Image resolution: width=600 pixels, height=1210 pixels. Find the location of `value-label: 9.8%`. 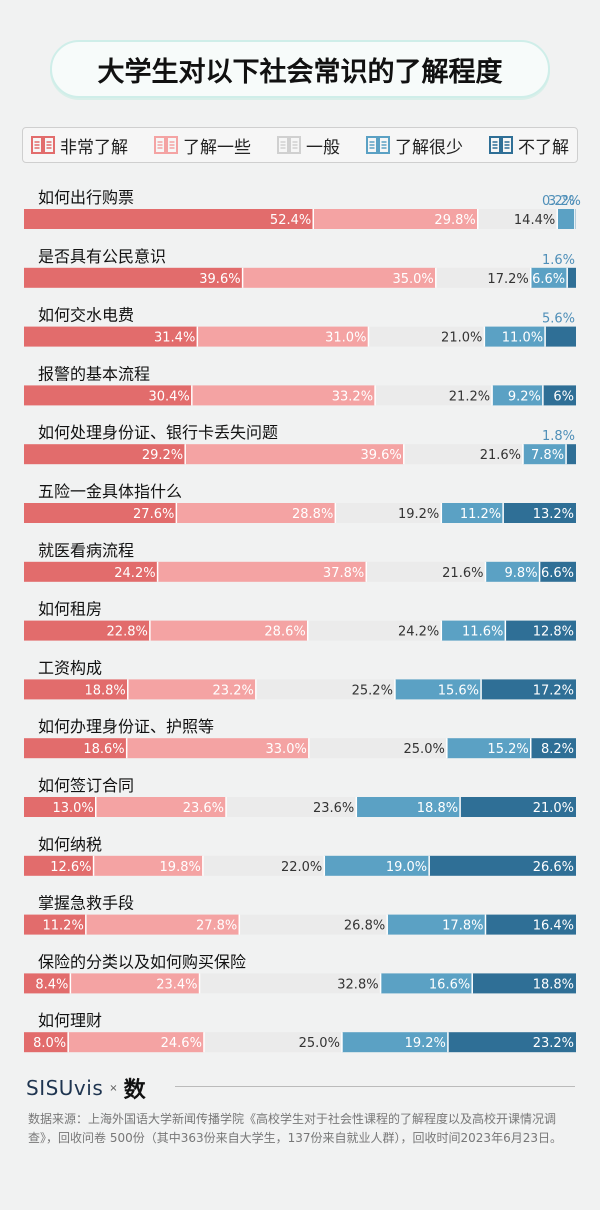

value-label: 9.8% is located at coordinates (521, 573).